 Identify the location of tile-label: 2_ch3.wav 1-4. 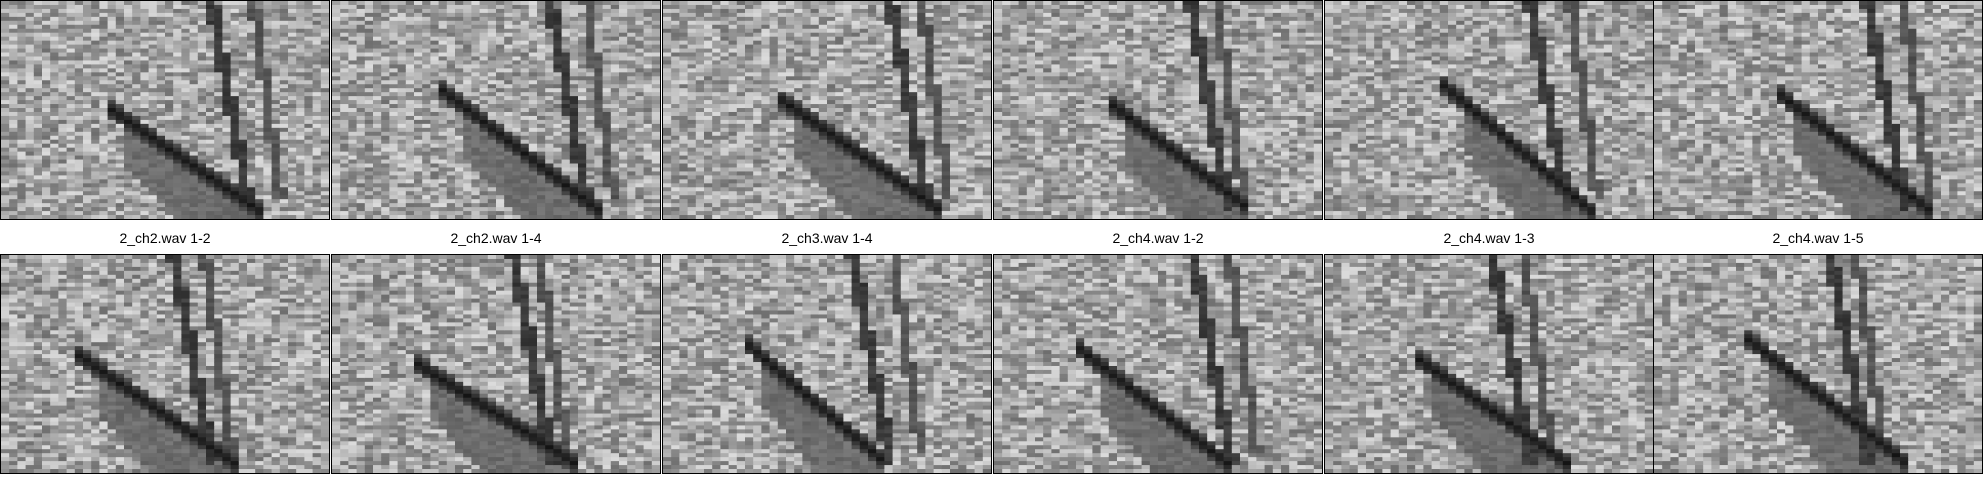
(827, 238).